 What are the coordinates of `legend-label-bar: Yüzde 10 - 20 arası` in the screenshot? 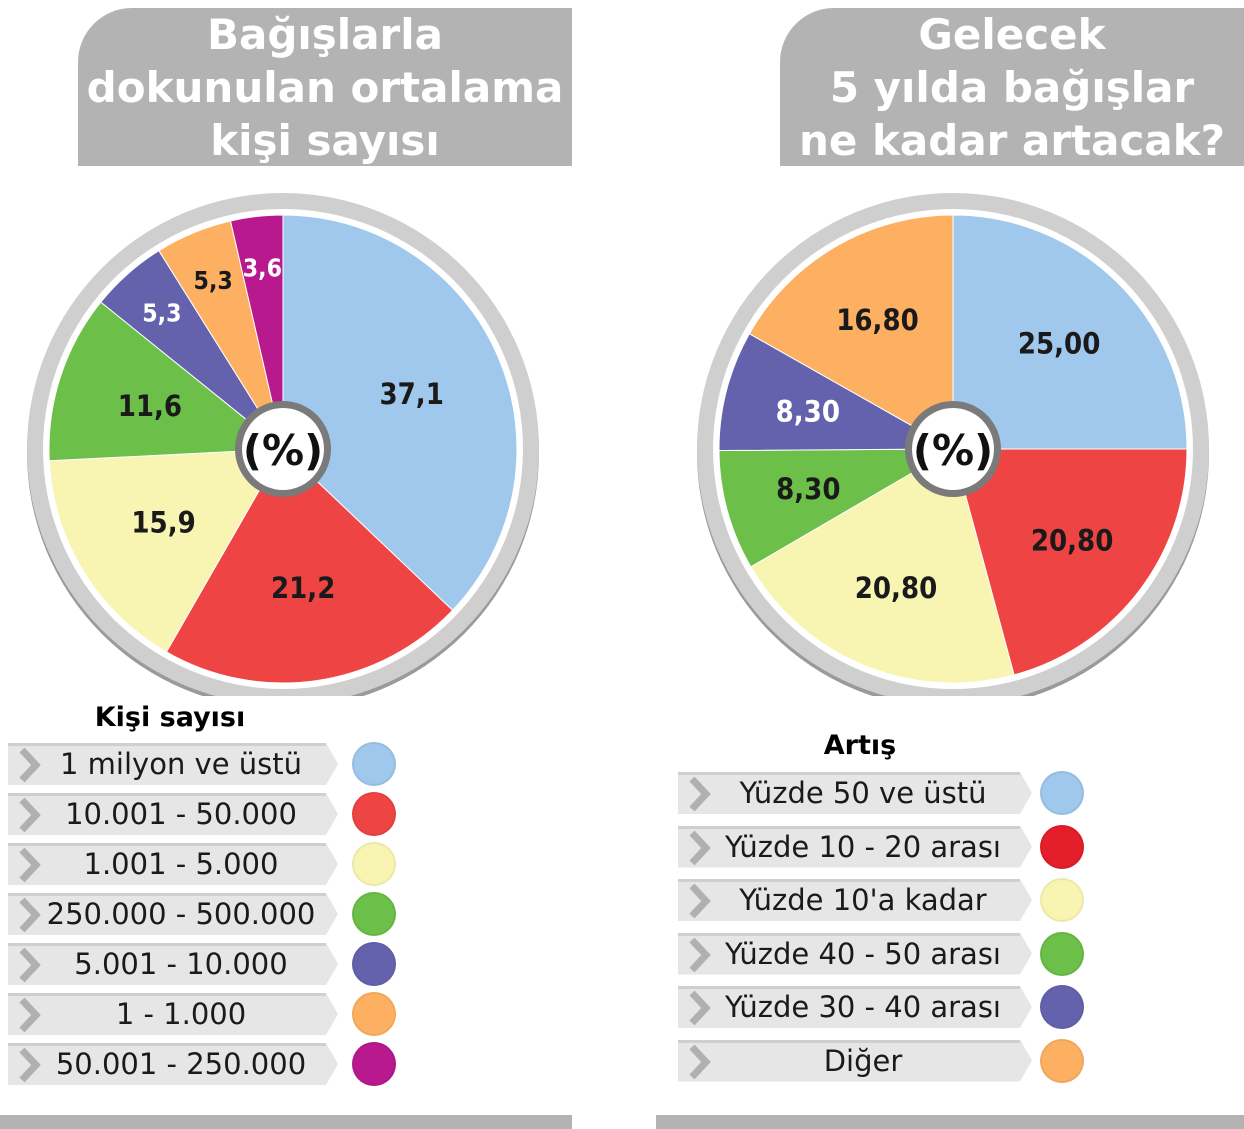 It's located at (855, 846).